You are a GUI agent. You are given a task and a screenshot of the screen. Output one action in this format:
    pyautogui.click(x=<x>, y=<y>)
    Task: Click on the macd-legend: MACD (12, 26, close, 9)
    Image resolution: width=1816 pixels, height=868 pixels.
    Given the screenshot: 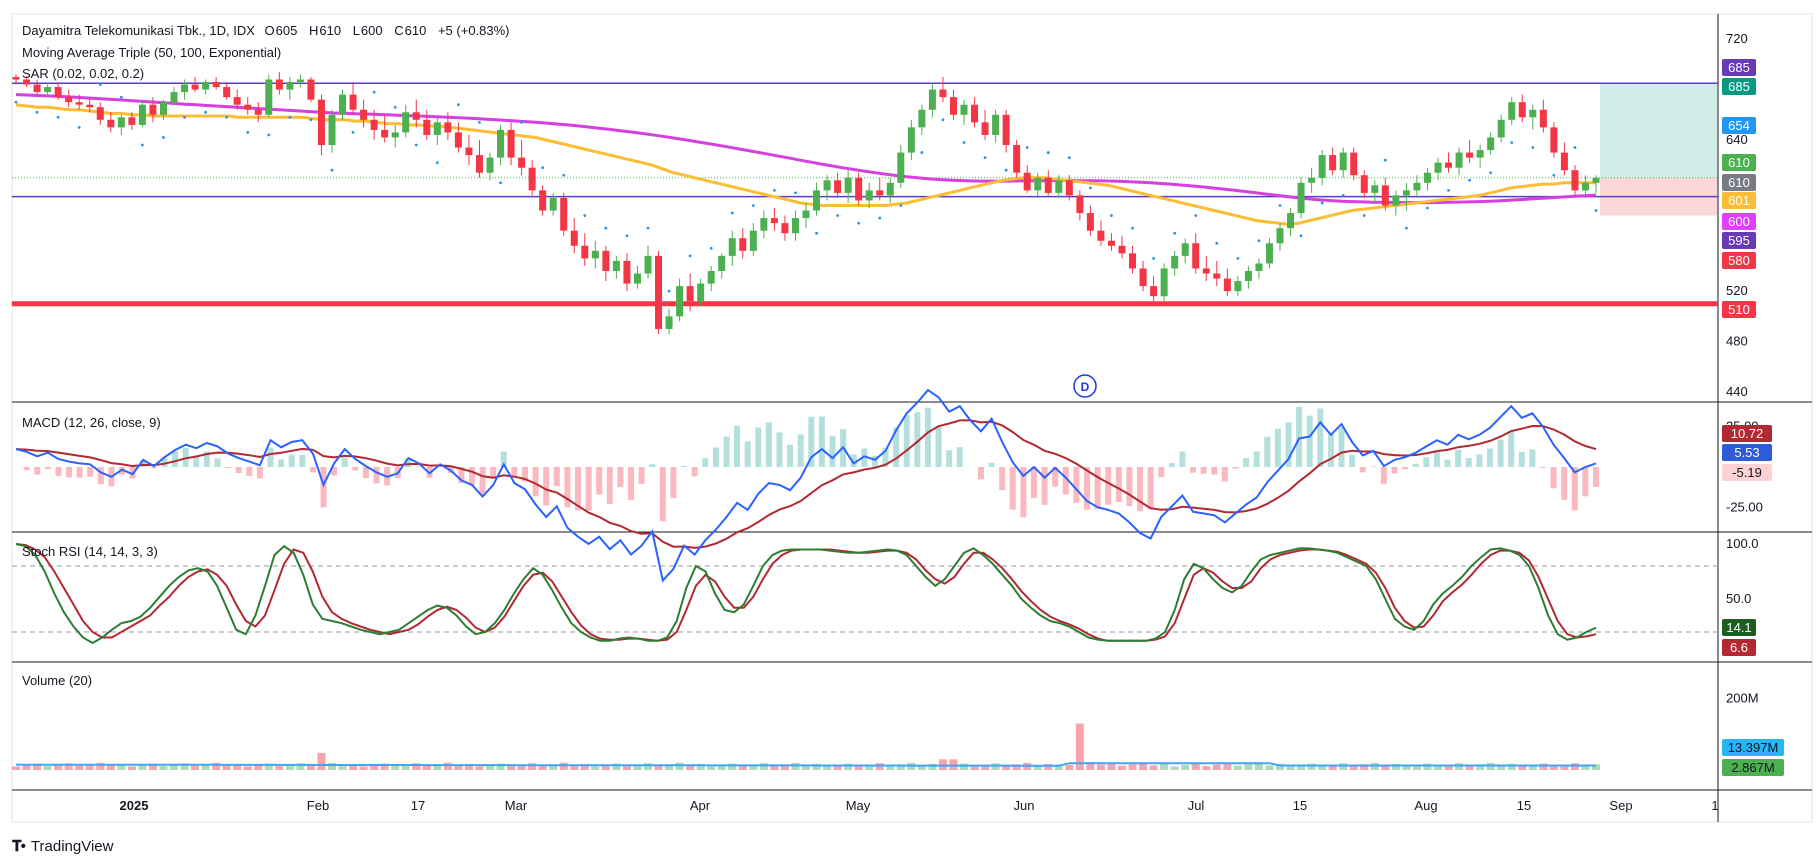 What is the action you would take?
    pyautogui.click(x=91, y=422)
    